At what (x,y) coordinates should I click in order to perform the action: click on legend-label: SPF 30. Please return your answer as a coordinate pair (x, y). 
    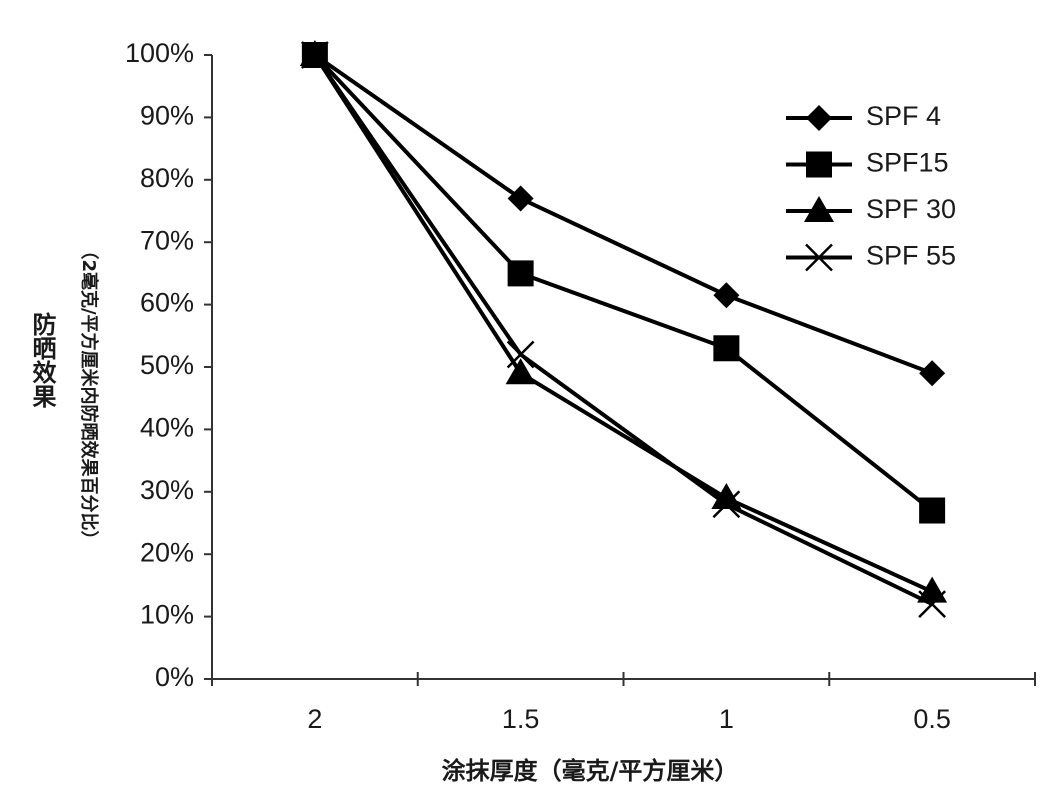
    Looking at the image, I should click on (911, 209).